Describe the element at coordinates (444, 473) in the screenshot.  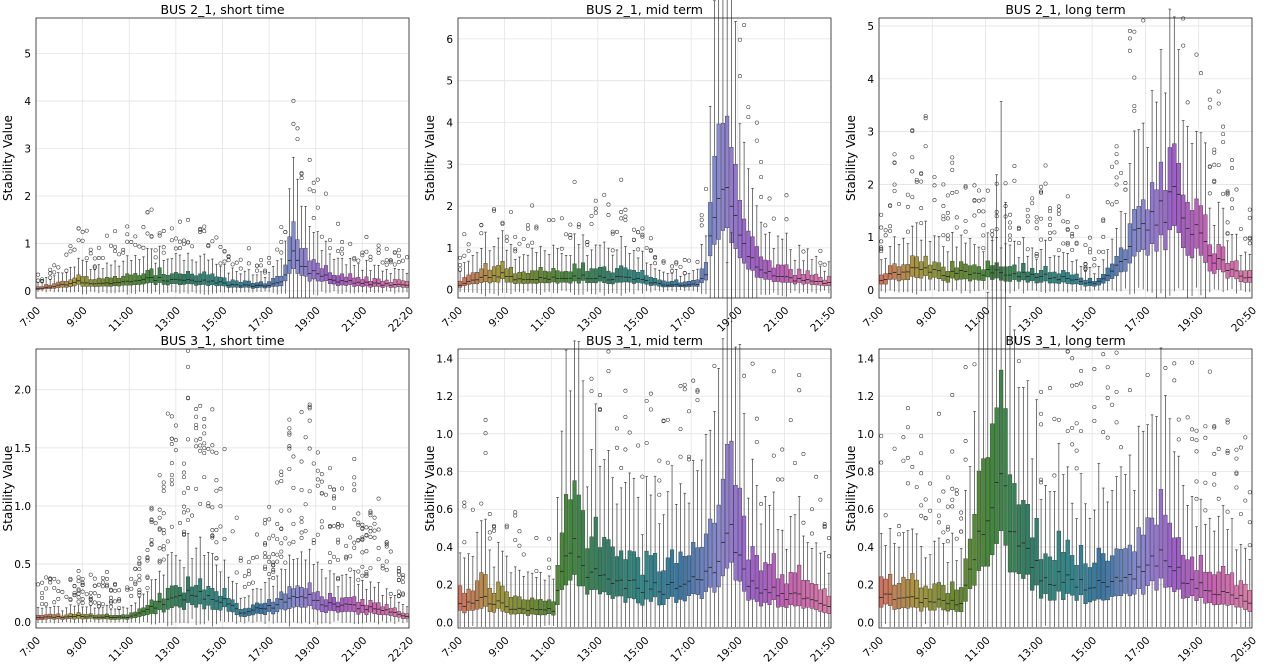
I see `y-tick-label: 0.8` at that location.